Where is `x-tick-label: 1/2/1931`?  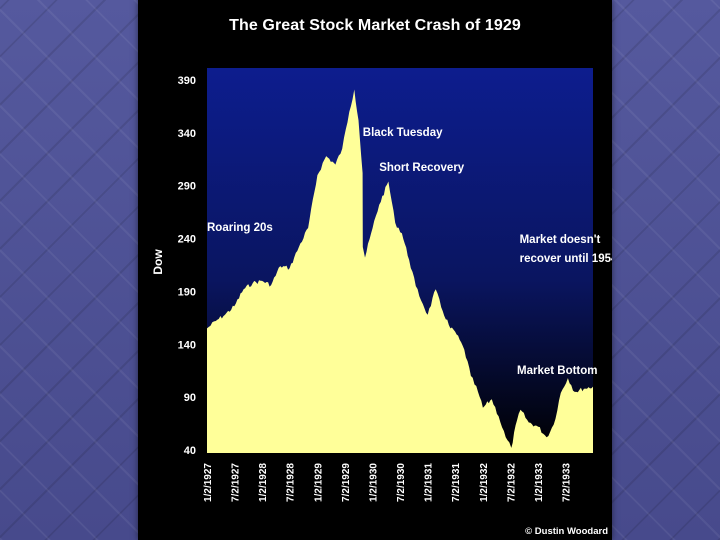 x-tick-label: 1/2/1931 is located at coordinates (429, 482).